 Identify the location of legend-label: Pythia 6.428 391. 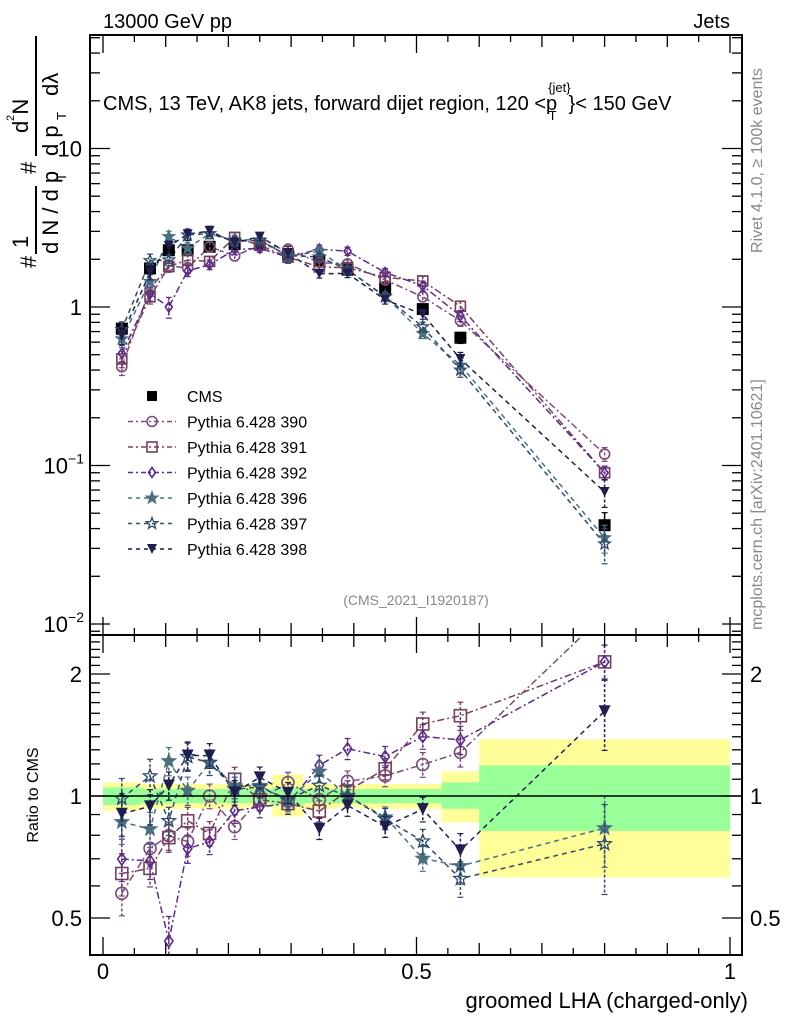
(247, 448).